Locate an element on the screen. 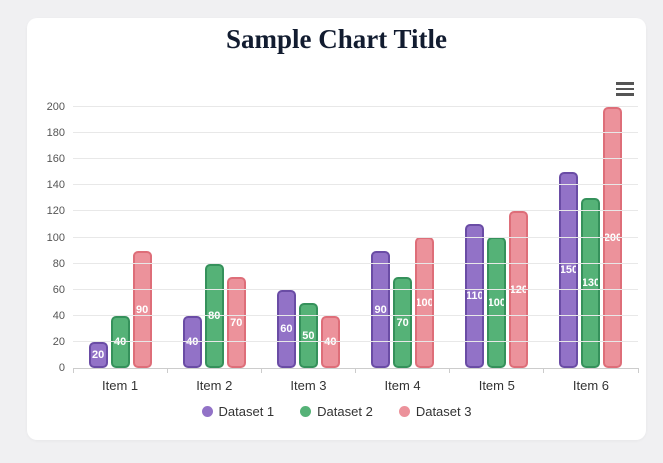  legend-item: Dataset 2 is located at coordinates (336, 411).